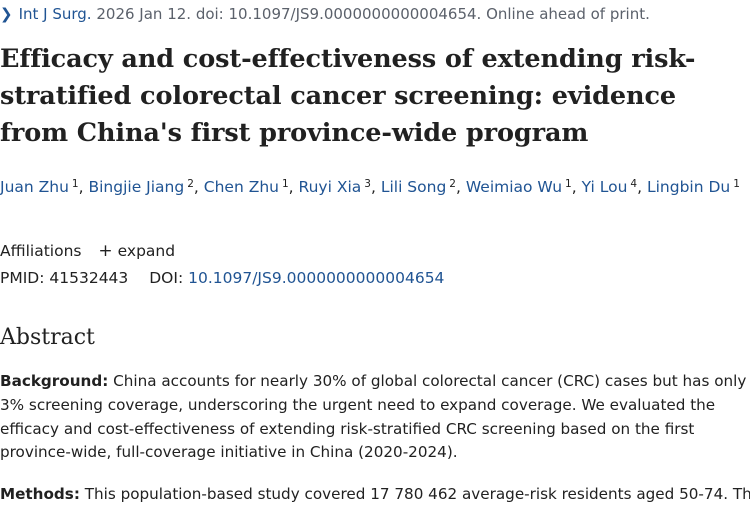 This screenshot has width=750, height=507. Describe the element at coordinates (47, 337) in the screenshot. I see `abstract-heading: Abstract` at that location.